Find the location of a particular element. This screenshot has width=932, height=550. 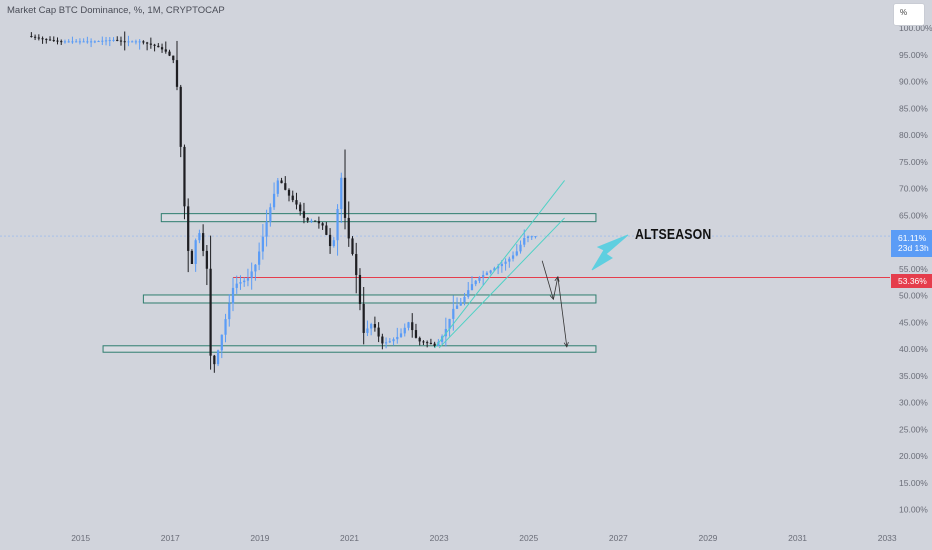

x-tick-label: 2015 is located at coordinates (80, 538).